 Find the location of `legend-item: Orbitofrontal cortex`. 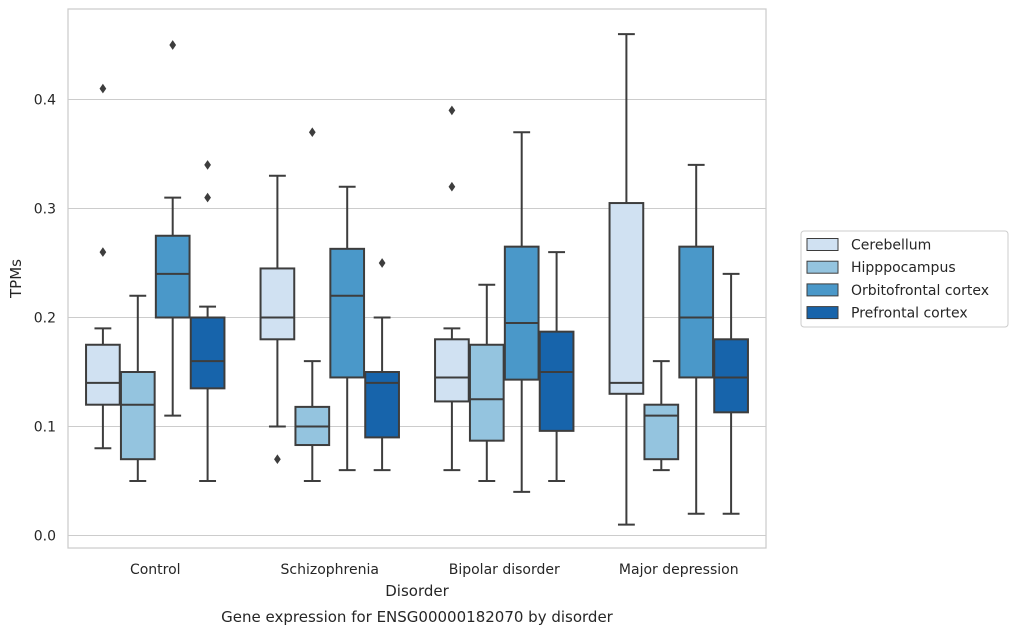

legend-item: Orbitofrontal cortex is located at coordinates (897, 291).